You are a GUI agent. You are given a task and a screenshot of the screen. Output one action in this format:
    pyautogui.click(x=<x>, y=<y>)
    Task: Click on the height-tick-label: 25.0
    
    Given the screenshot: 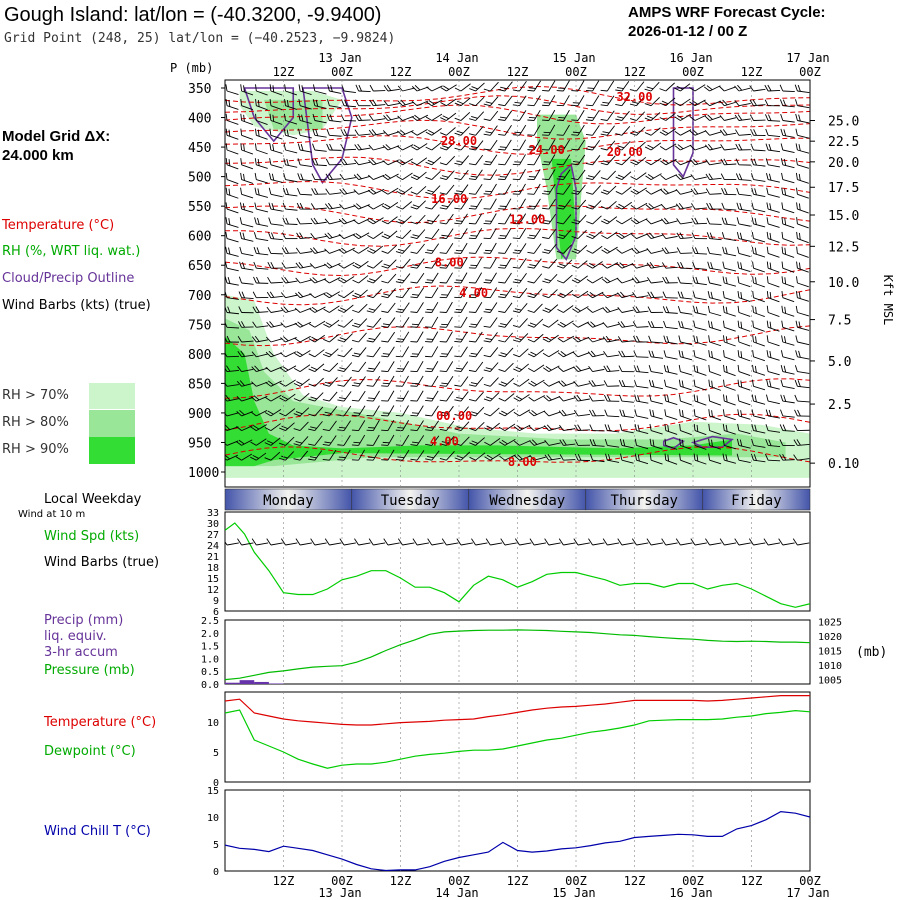 What is the action you would take?
    pyautogui.click(x=843, y=121)
    